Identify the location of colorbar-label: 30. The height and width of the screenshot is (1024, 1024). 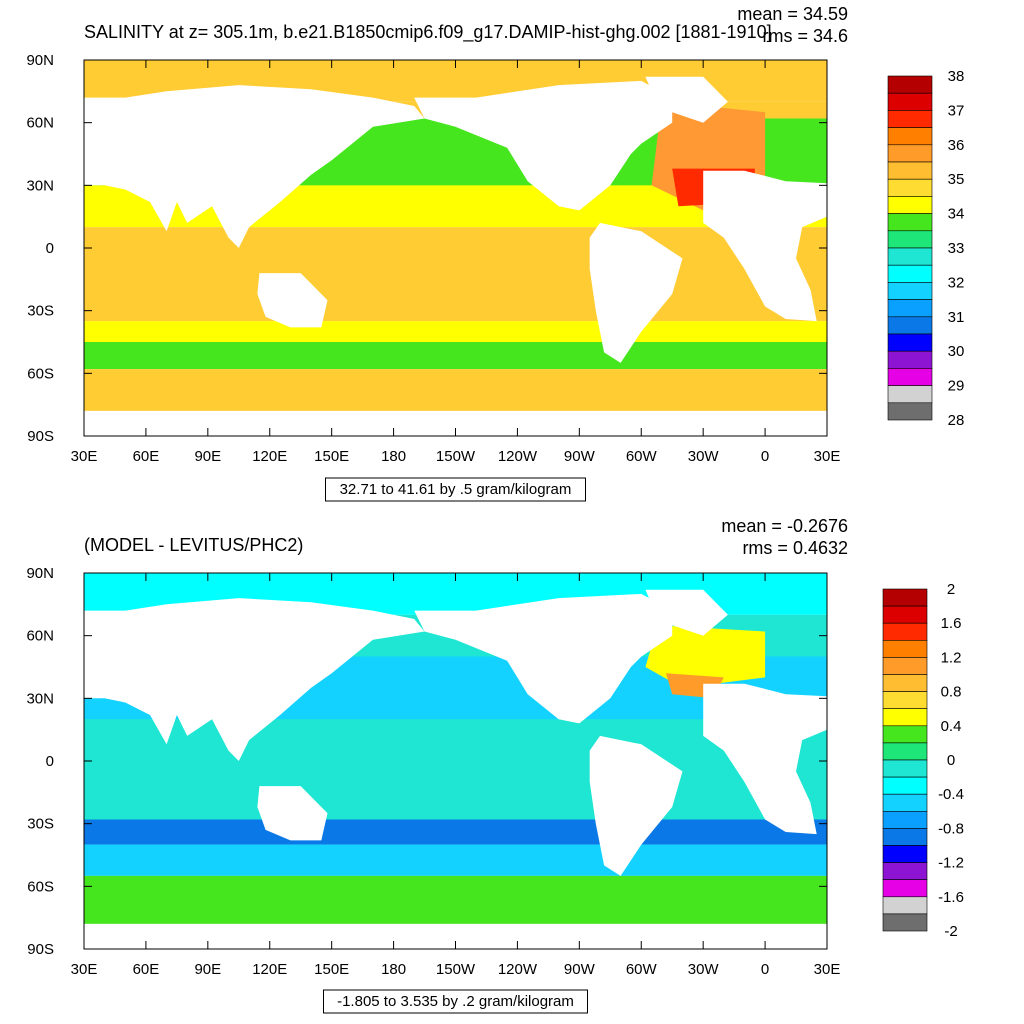
(956, 351).